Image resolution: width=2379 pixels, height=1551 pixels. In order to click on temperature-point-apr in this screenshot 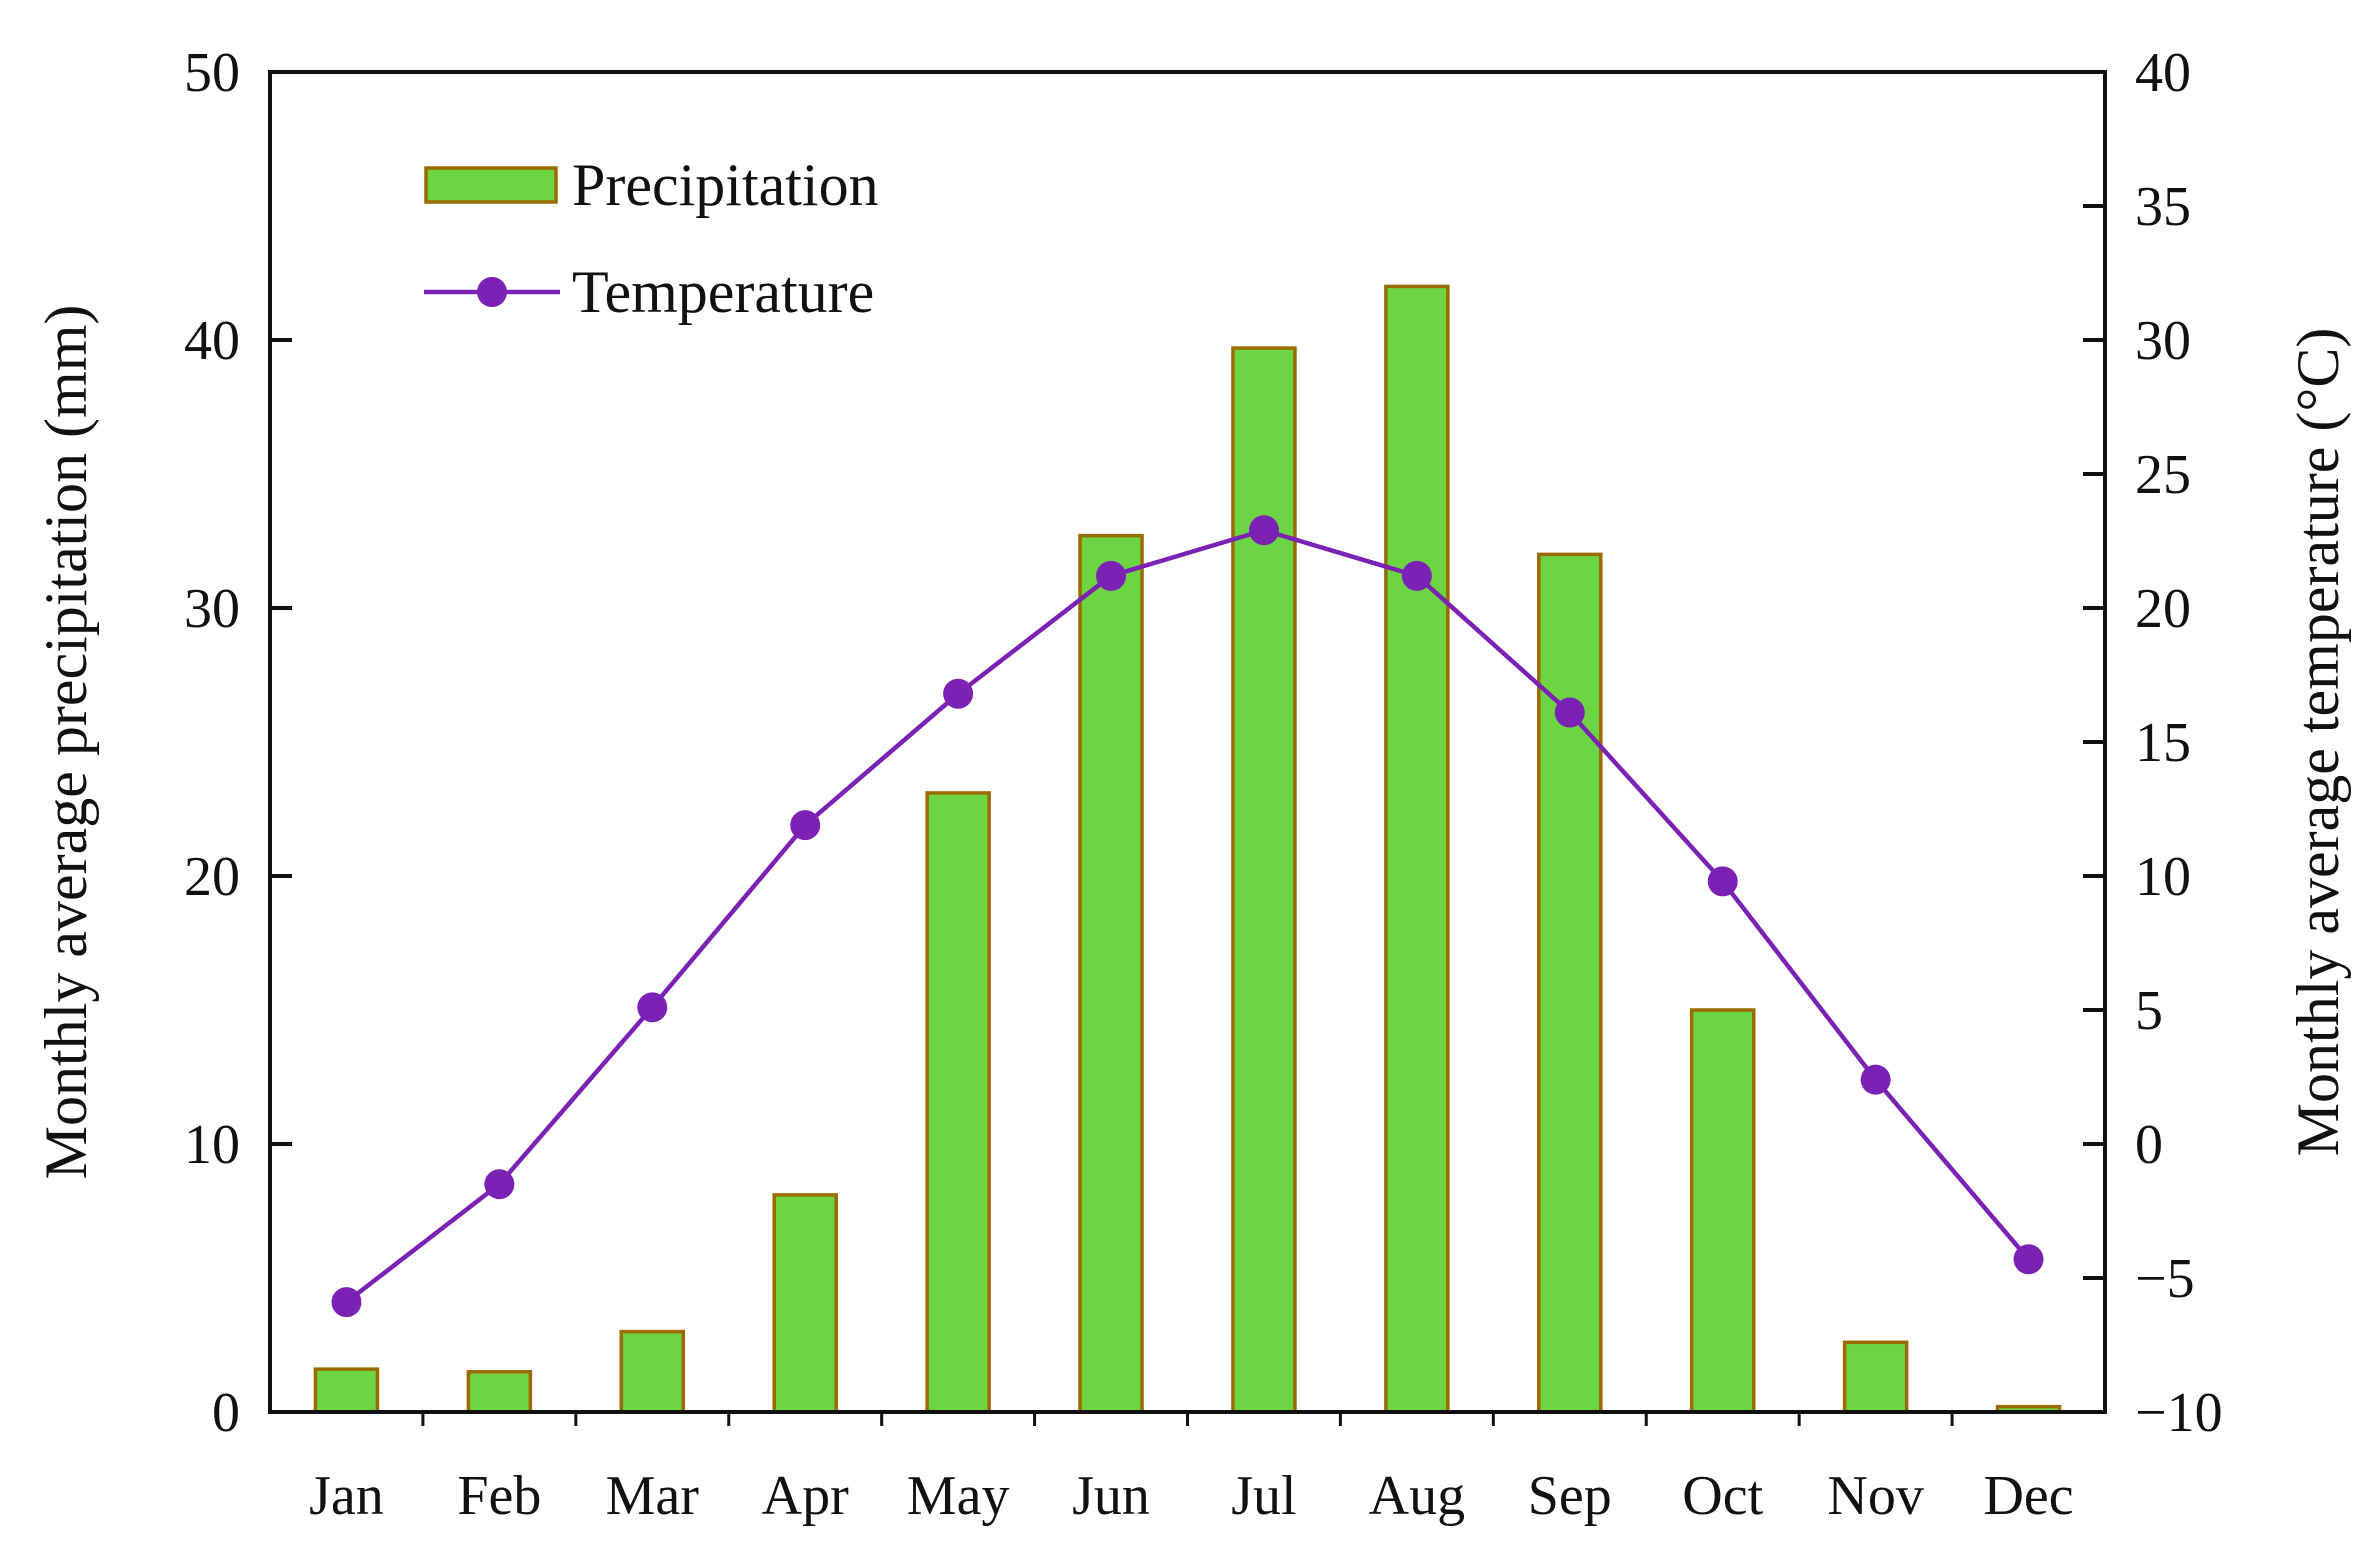, I will do `click(805, 825)`.